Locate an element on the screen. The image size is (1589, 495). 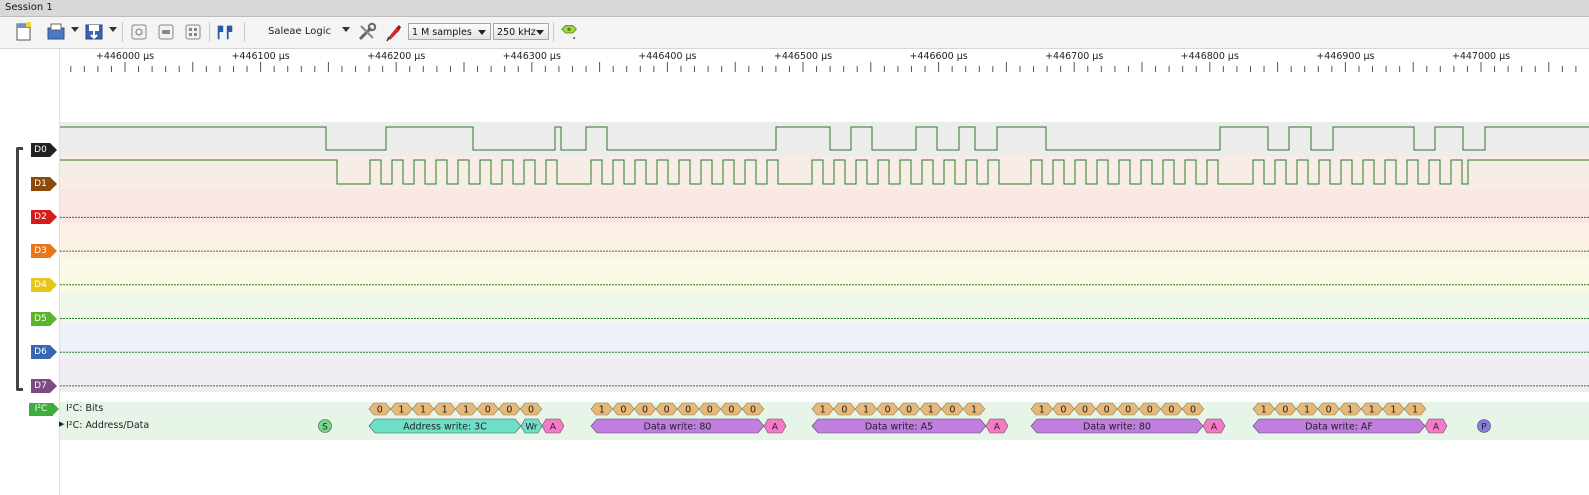
zoom-fit-icon is located at coordinates (193, 32).